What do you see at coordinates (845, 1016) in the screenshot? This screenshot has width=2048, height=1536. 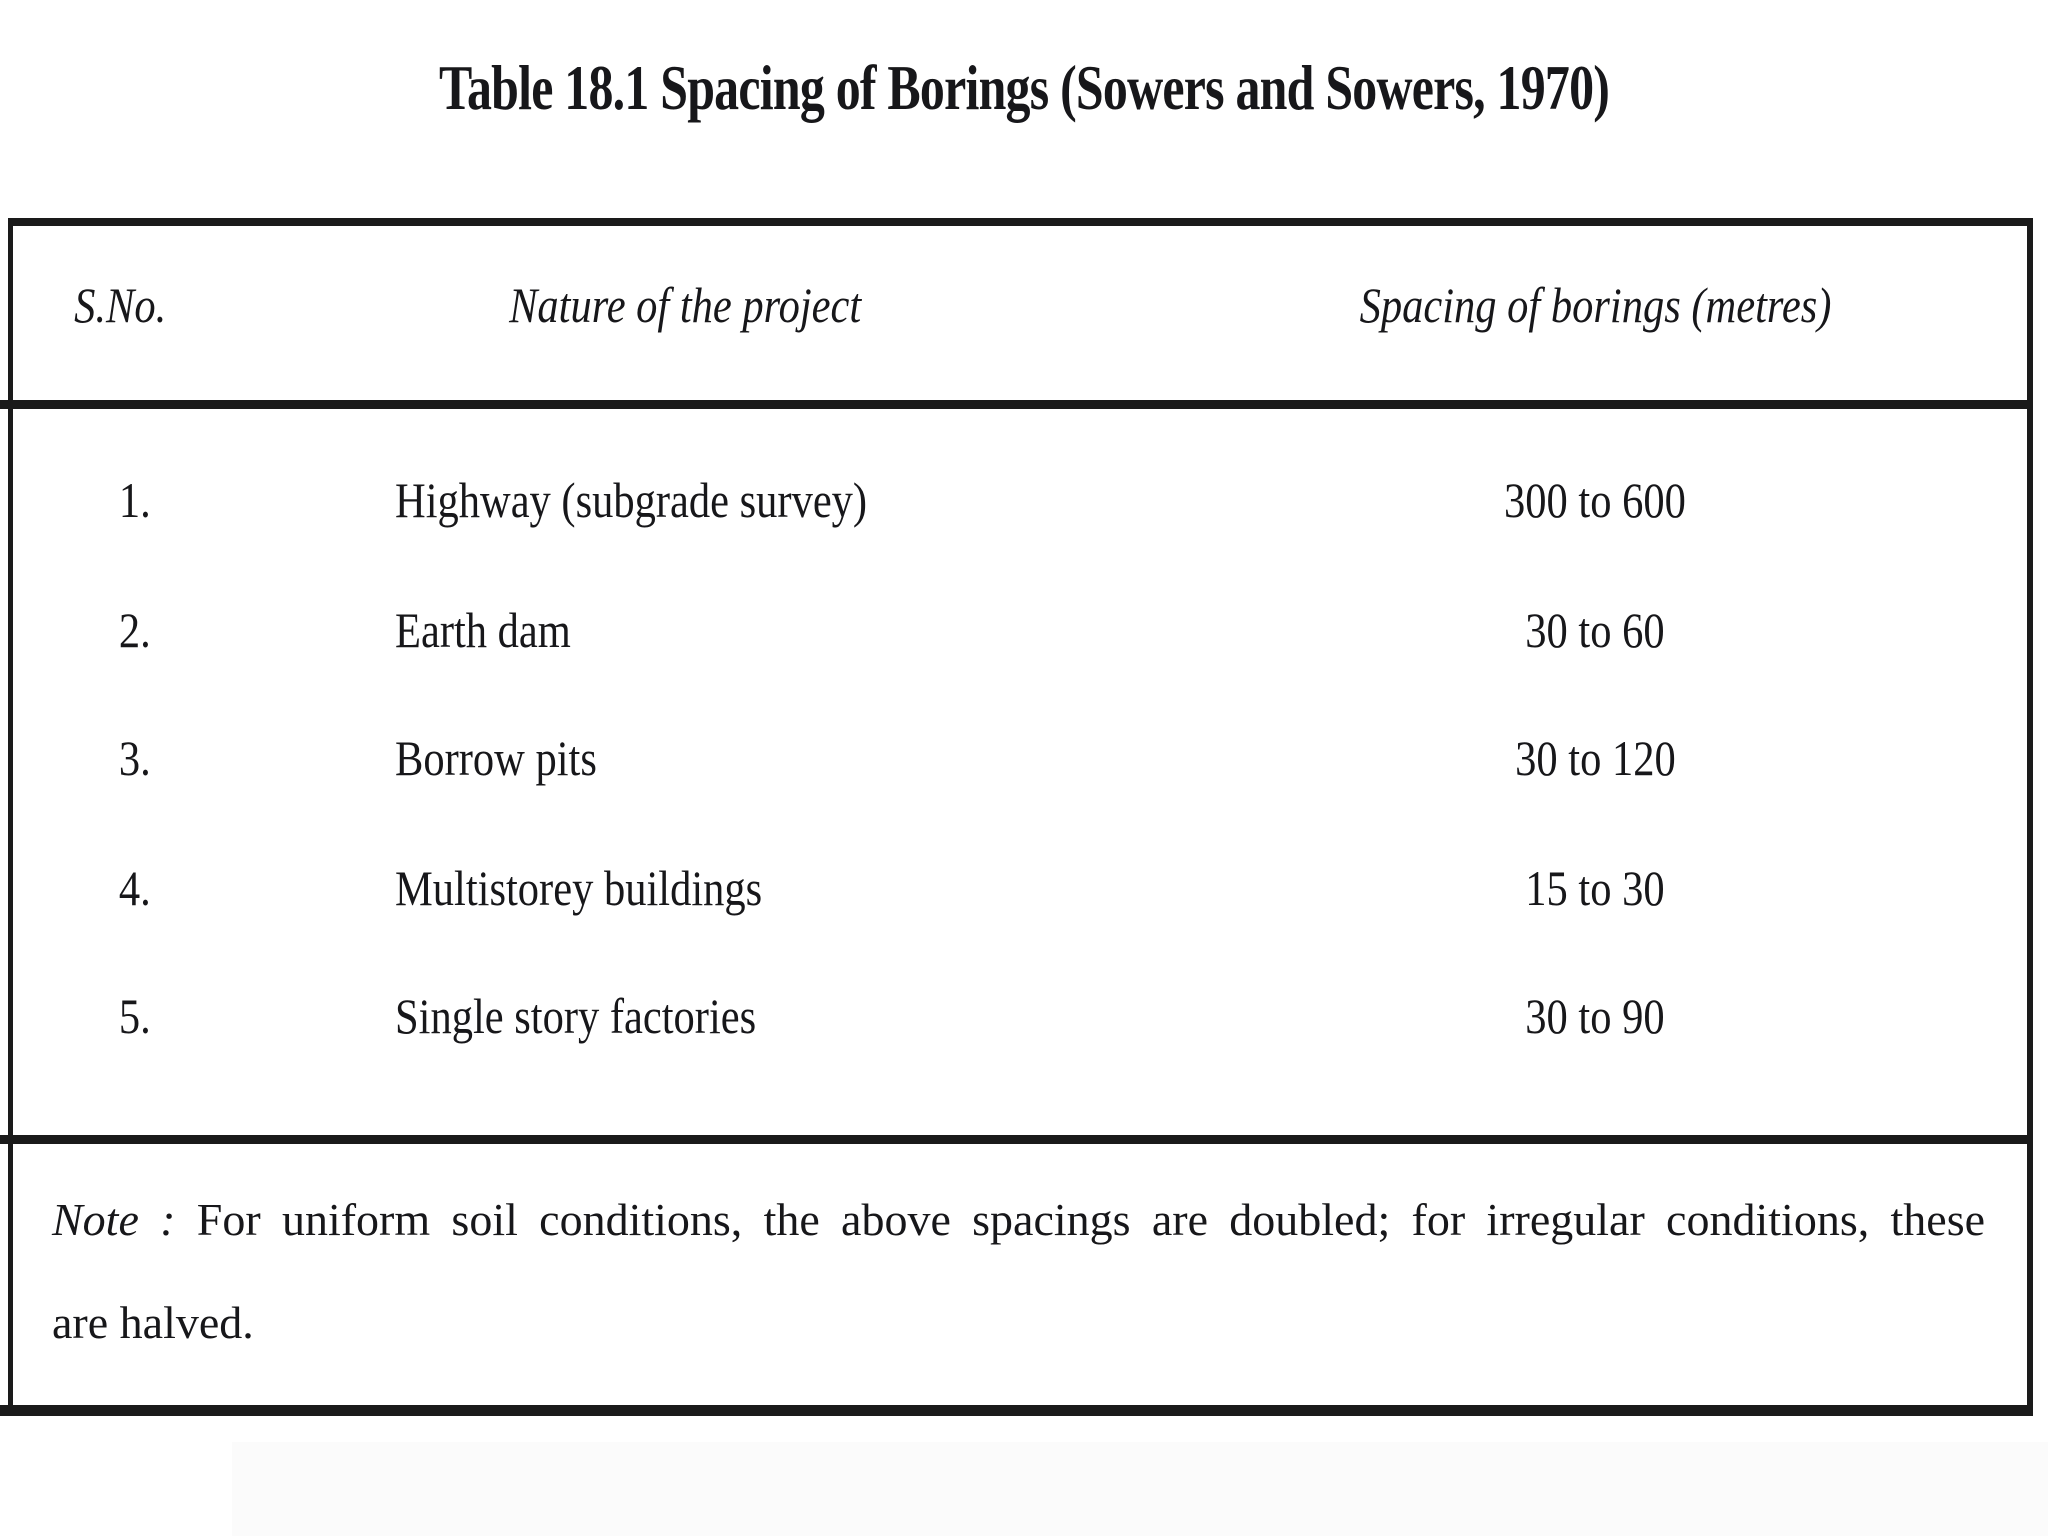 I see `cell-project: Single story factories` at bounding box center [845, 1016].